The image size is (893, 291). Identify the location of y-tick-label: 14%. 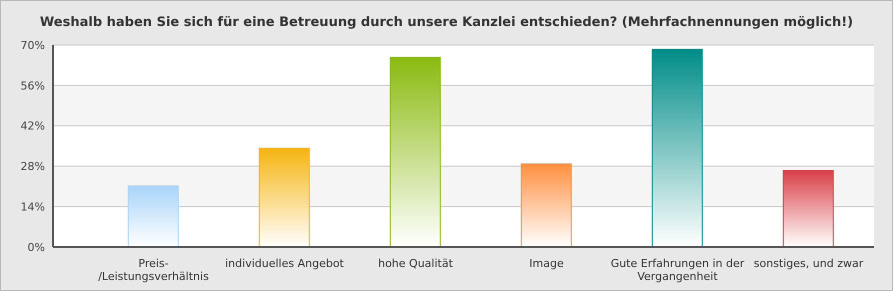
(32, 207).